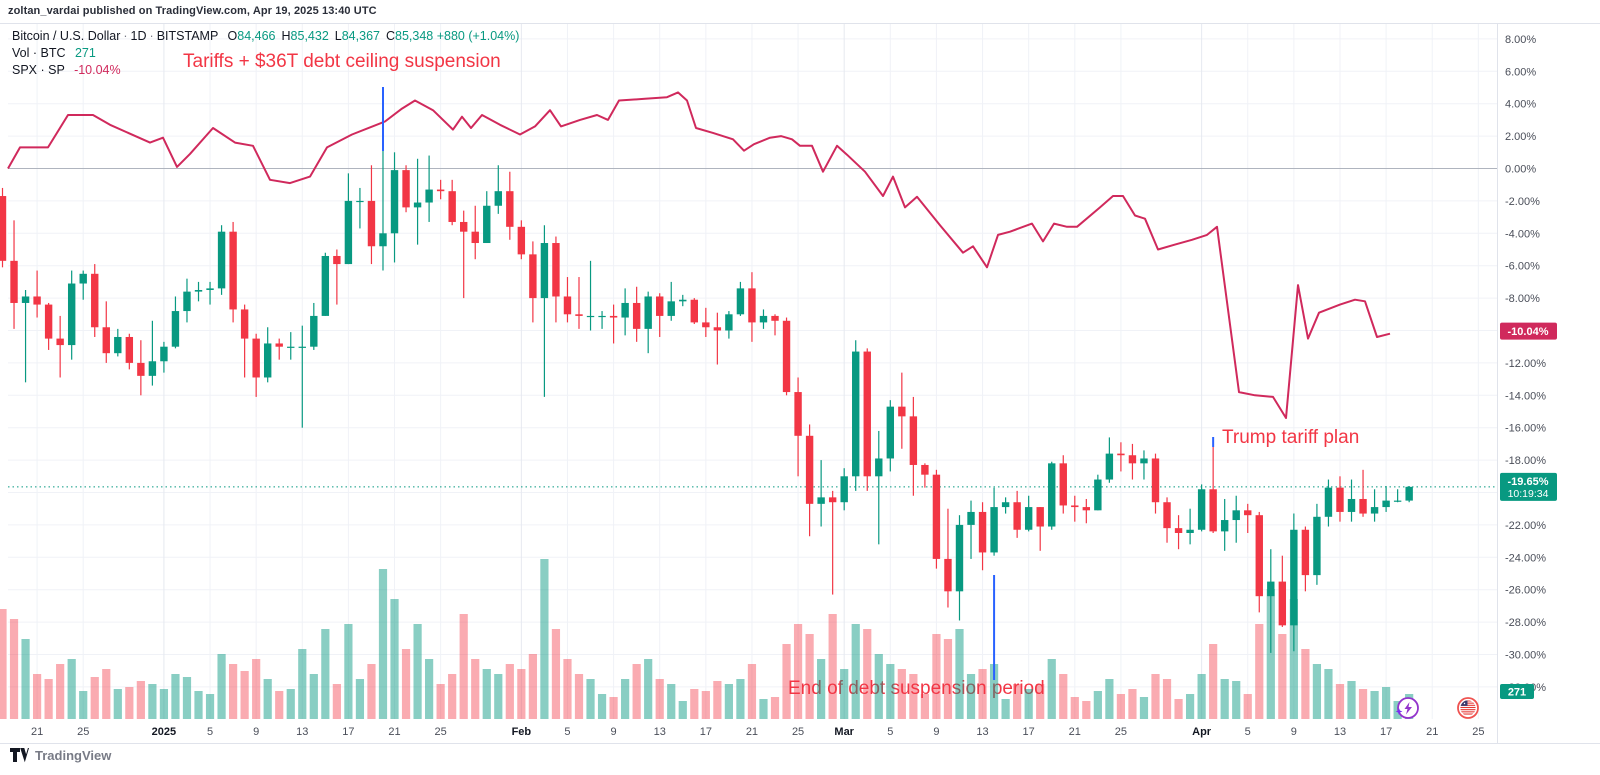 The image size is (1600, 775). I want to click on tradingview-watermark: TradingView, so click(60, 755).